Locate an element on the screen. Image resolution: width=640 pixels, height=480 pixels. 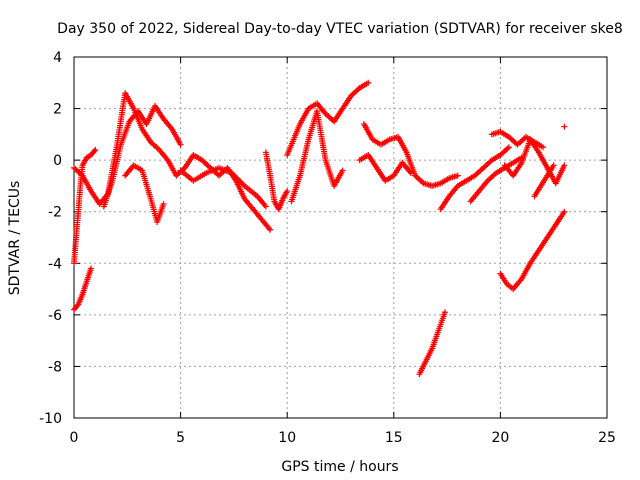
y-tick-label: 2 is located at coordinates (57, 110).